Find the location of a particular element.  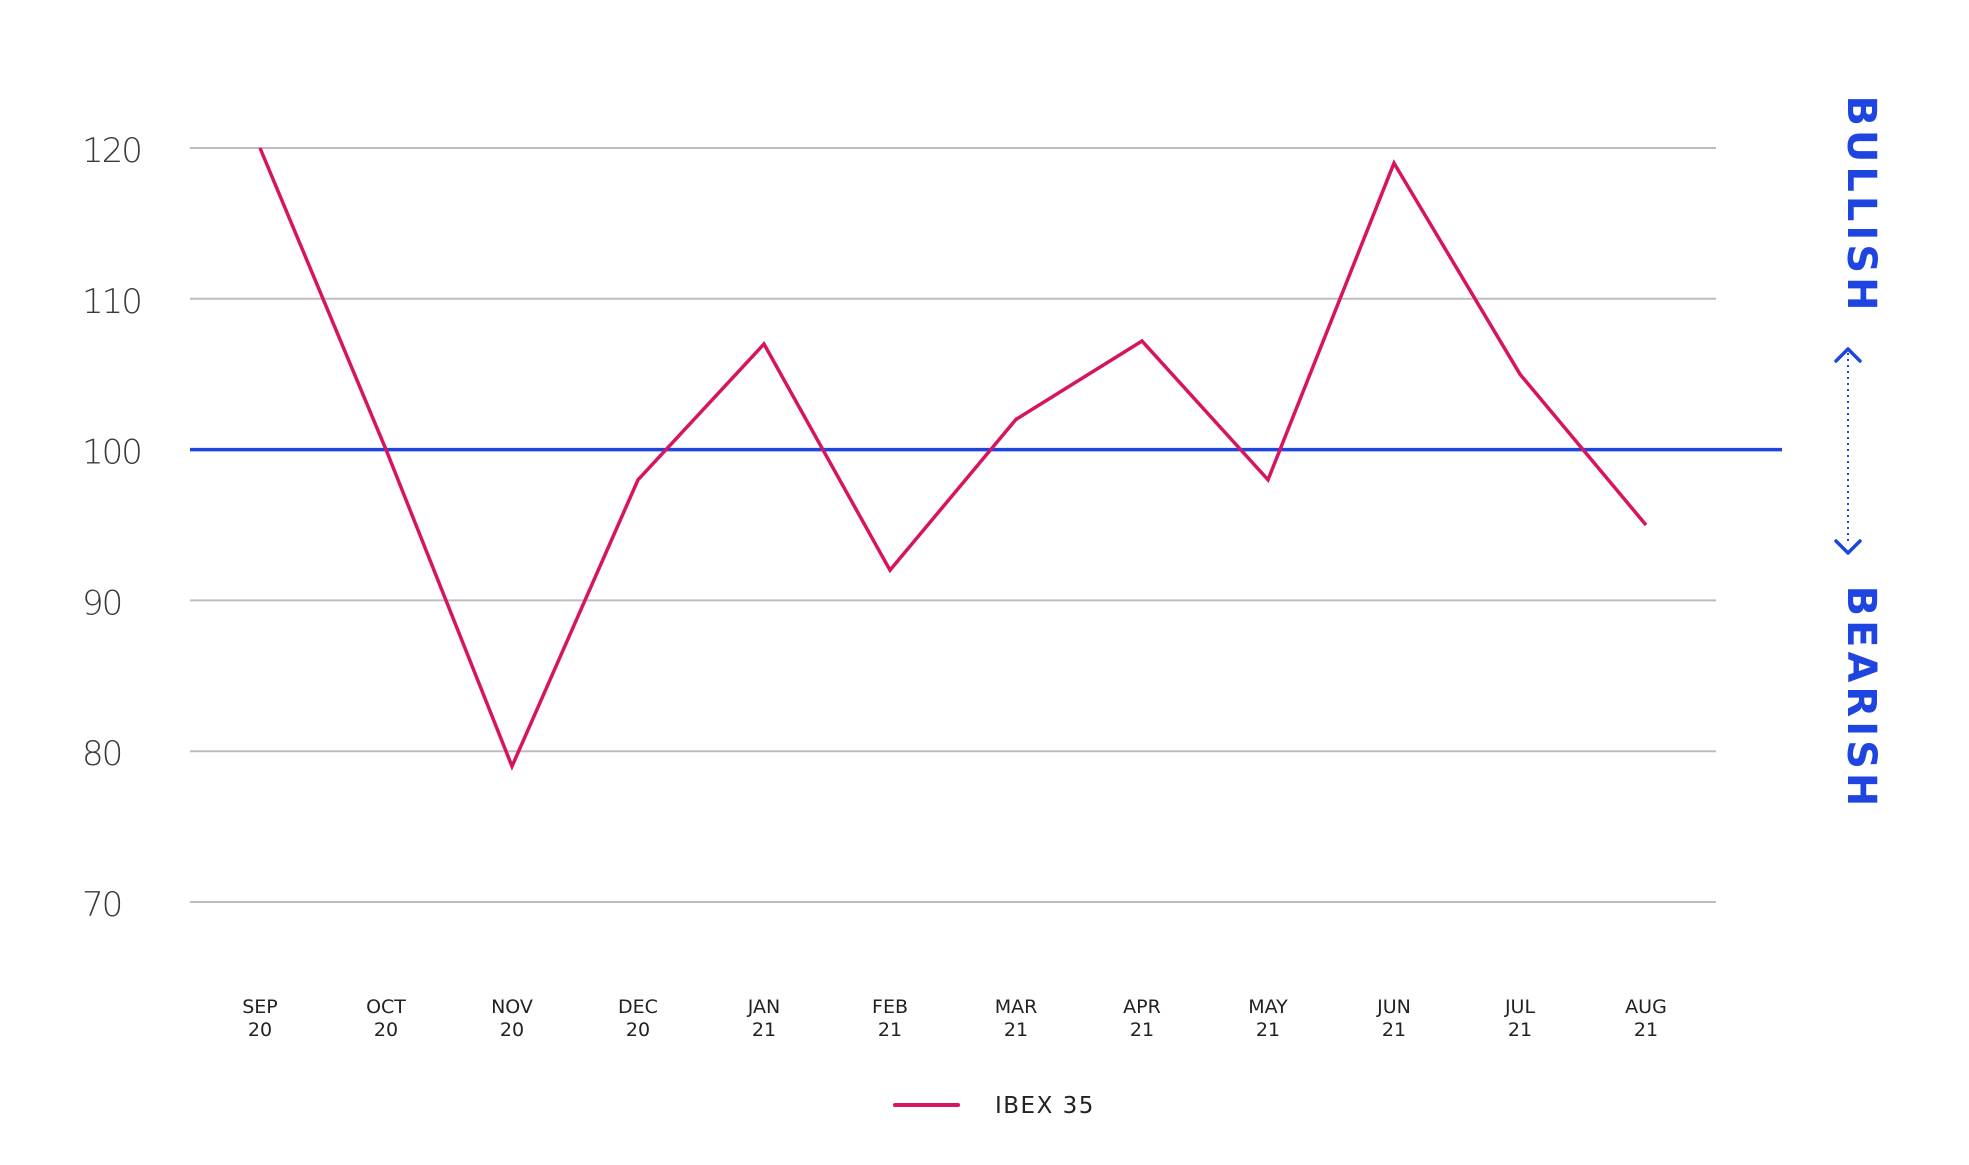

x-tick-label: SEP 20 is located at coordinates (260, 1018).